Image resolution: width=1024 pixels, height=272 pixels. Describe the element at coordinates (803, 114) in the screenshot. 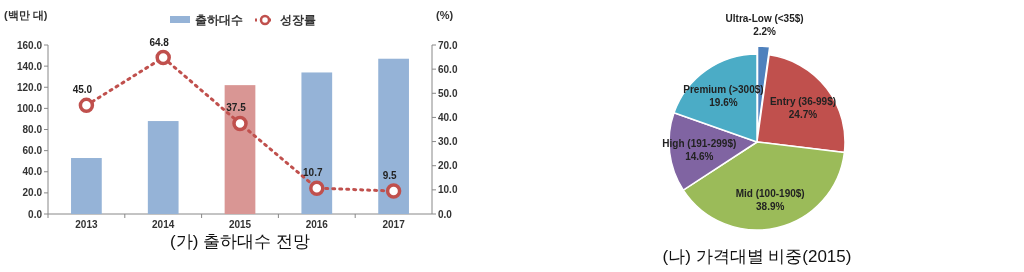

I see `data-label: 24.7%` at that location.